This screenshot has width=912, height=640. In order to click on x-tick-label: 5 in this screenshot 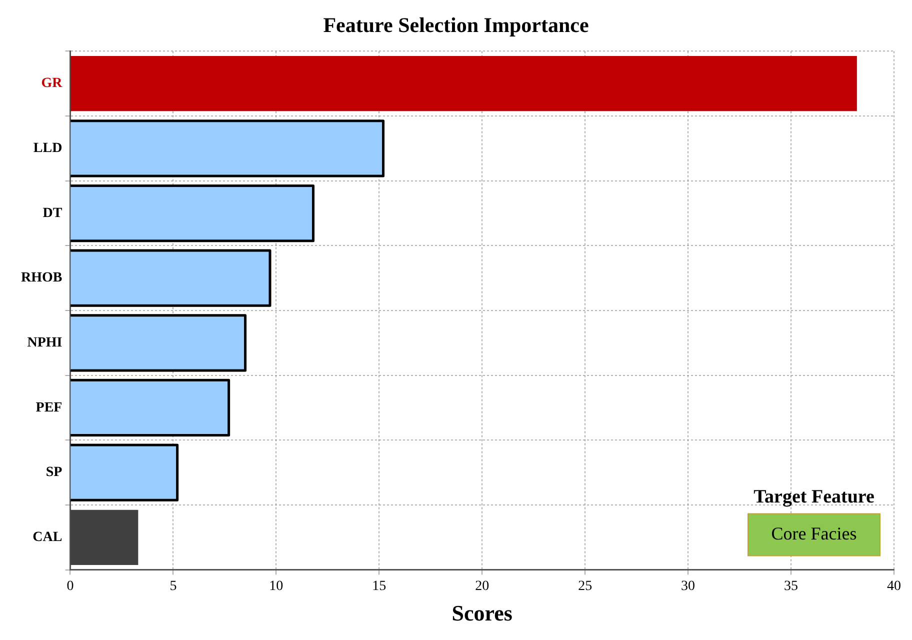, I will do `click(173, 586)`.